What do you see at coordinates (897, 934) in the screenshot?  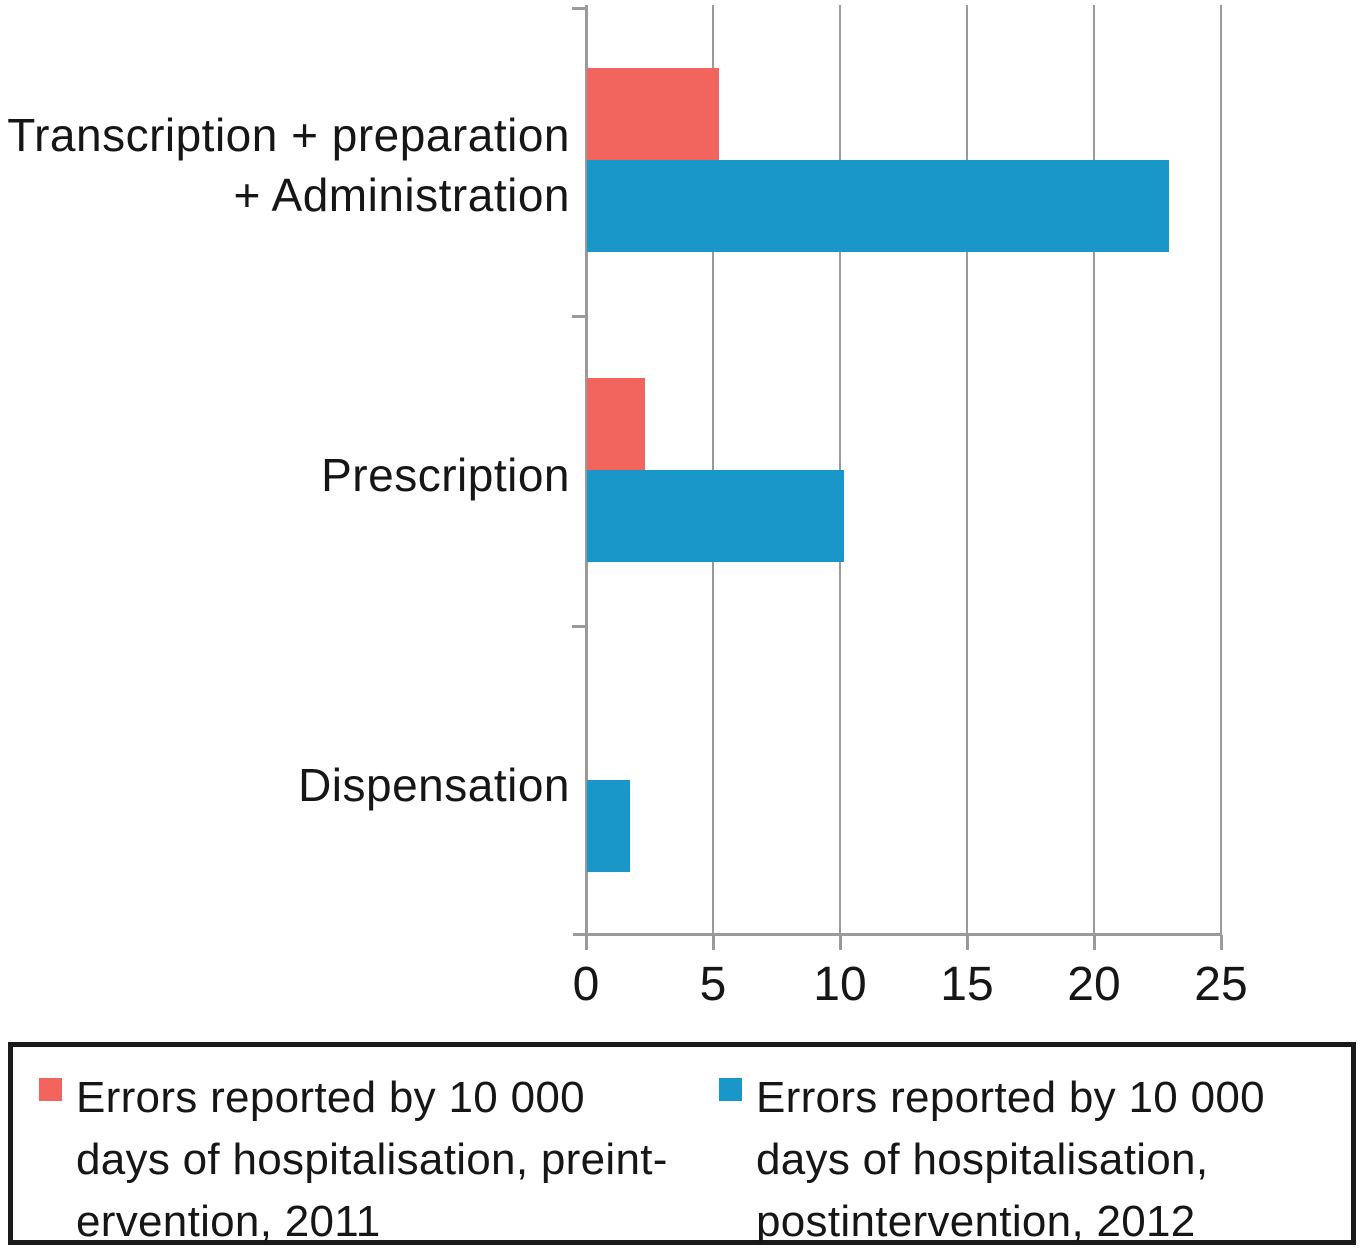 I see `x-axis-line` at bounding box center [897, 934].